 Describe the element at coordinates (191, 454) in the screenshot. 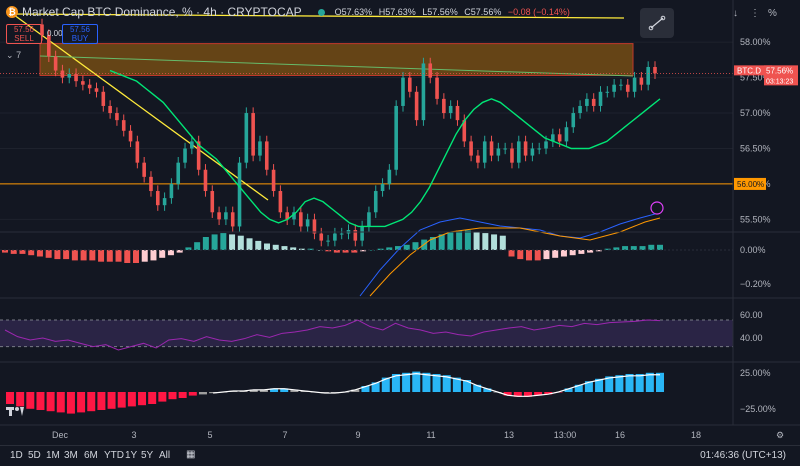

I see `calendar-icon: ▦` at that location.